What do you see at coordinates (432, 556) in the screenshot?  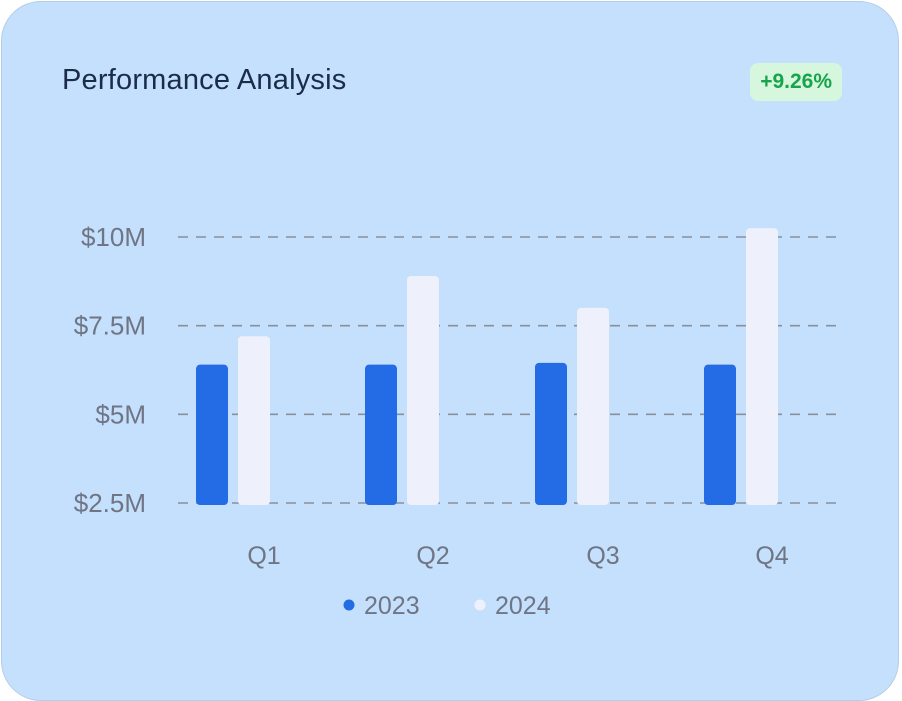 I see `x-tick-label: Q2` at bounding box center [432, 556].